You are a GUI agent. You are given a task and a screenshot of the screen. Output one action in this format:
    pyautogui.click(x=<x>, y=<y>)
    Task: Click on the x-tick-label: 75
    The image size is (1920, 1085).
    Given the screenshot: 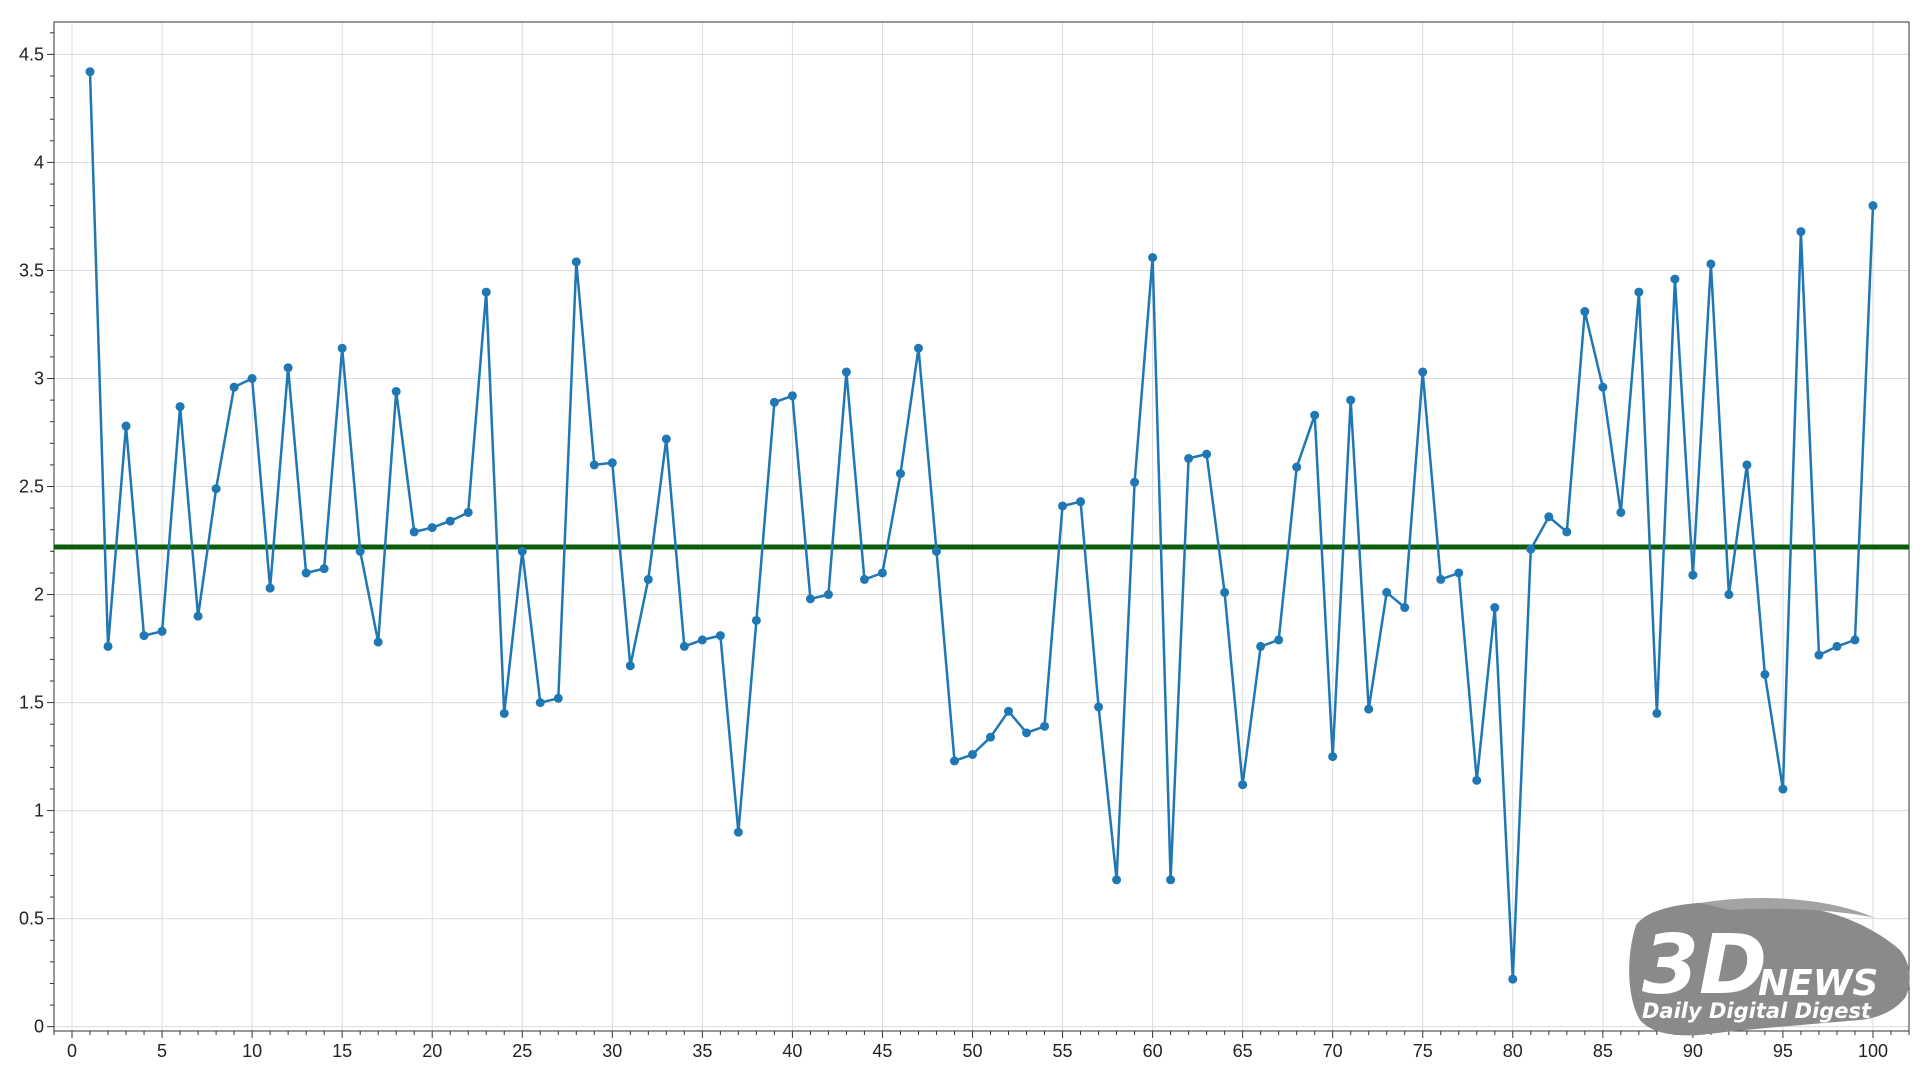 What is the action you would take?
    pyautogui.click(x=1423, y=1051)
    